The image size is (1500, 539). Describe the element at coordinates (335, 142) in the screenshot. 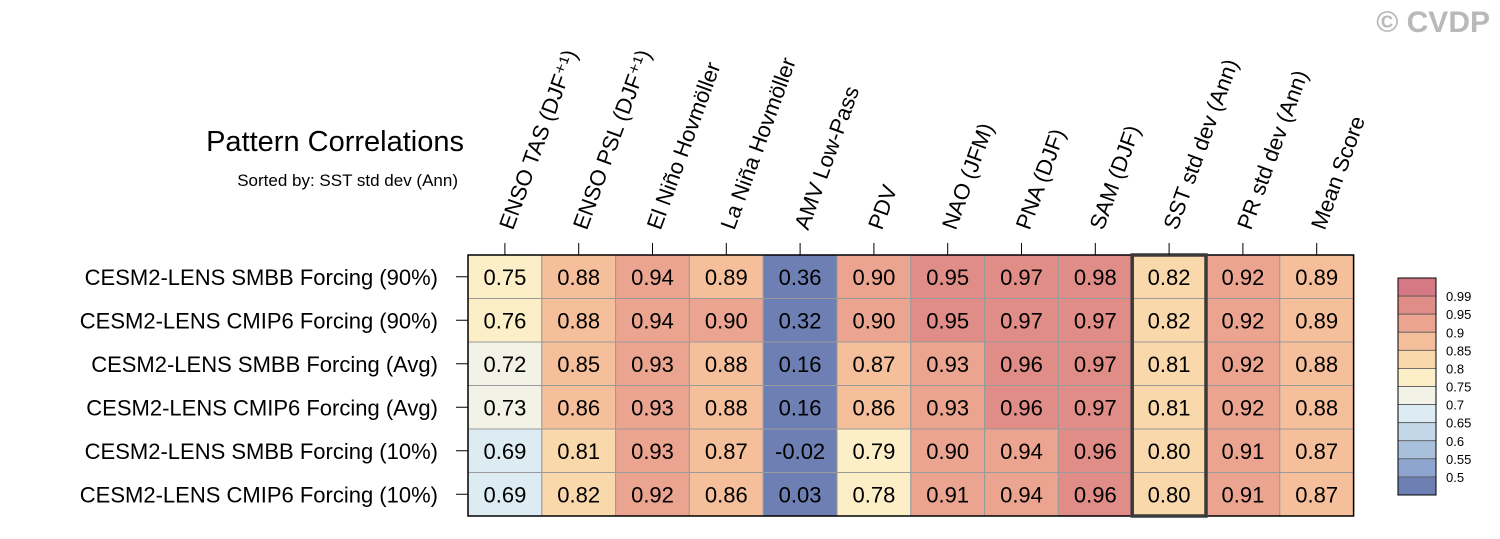

I see `chart-title: Pattern Correlations` at that location.